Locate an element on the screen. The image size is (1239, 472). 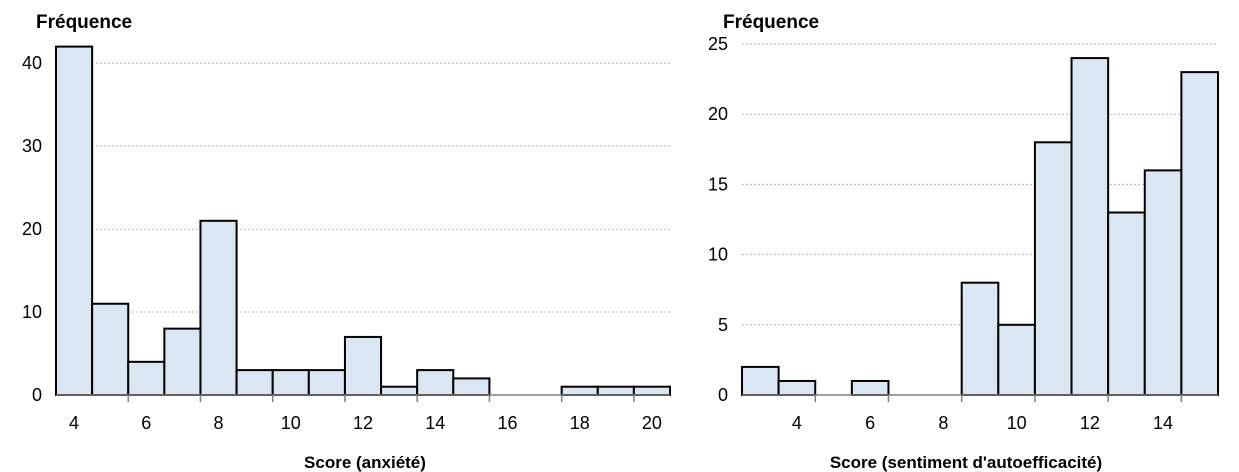
xtick-label-self-efficacy-12: 12 is located at coordinates (1090, 423).